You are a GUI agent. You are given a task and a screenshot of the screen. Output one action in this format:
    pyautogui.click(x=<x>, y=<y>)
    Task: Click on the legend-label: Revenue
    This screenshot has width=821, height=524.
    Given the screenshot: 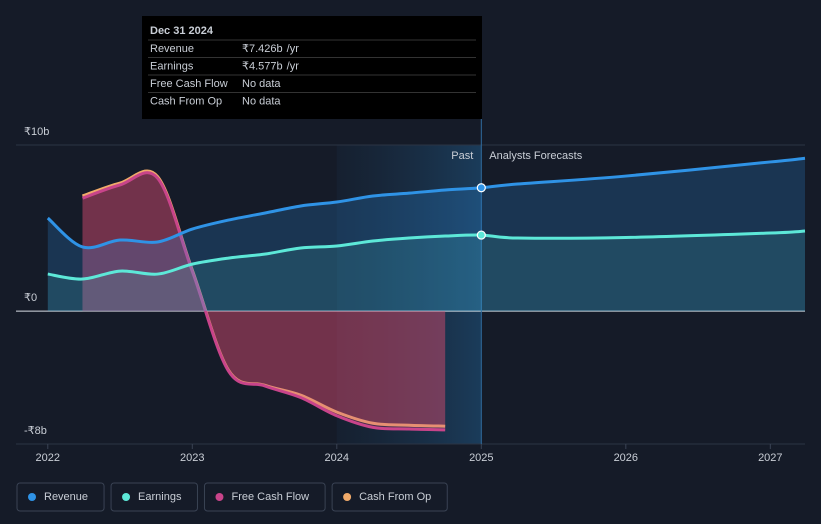 What is the action you would take?
    pyautogui.click(x=66, y=497)
    